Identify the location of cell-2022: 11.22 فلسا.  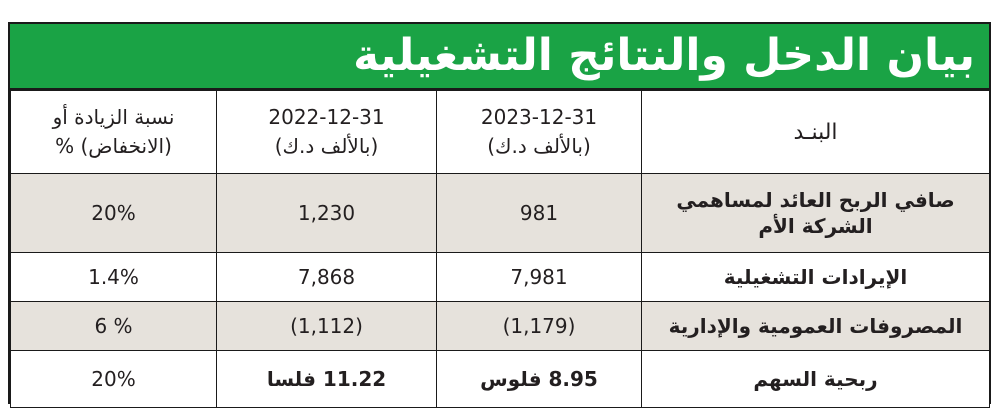
(326, 379).